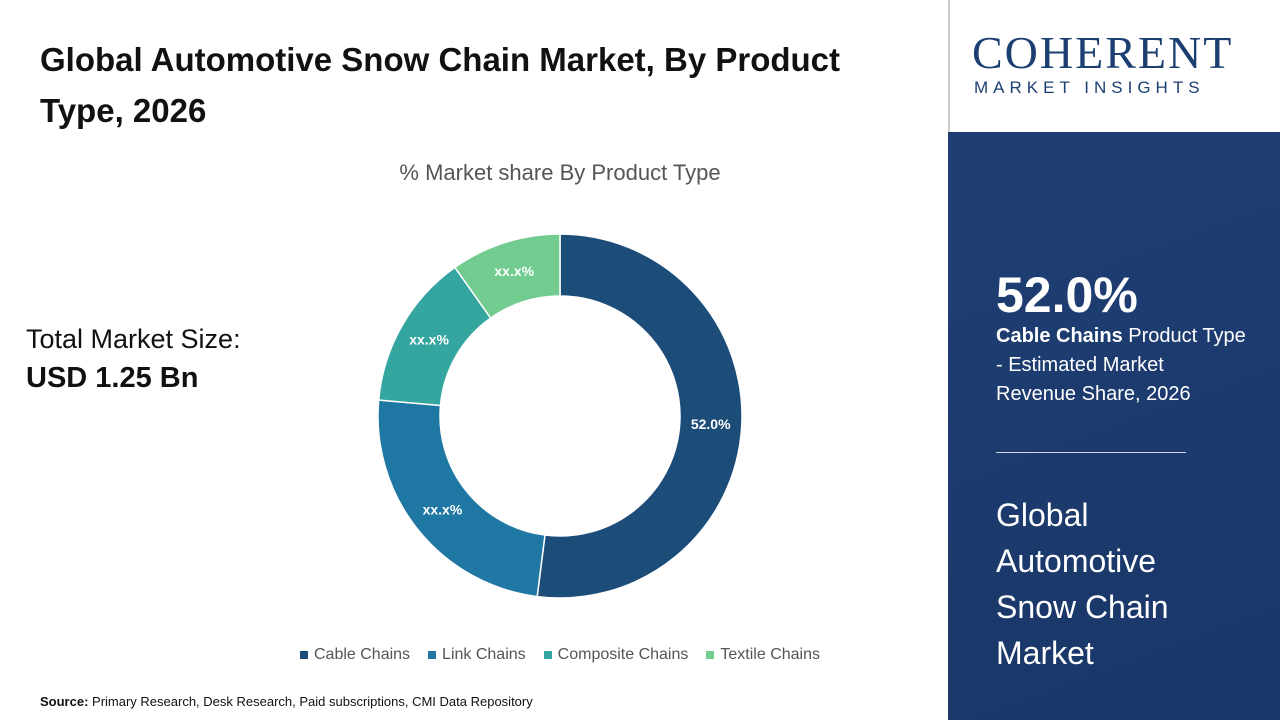 The image size is (1280, 720). I want to click on market-size-value: USD 1.25 Bn, so click(112, 378).